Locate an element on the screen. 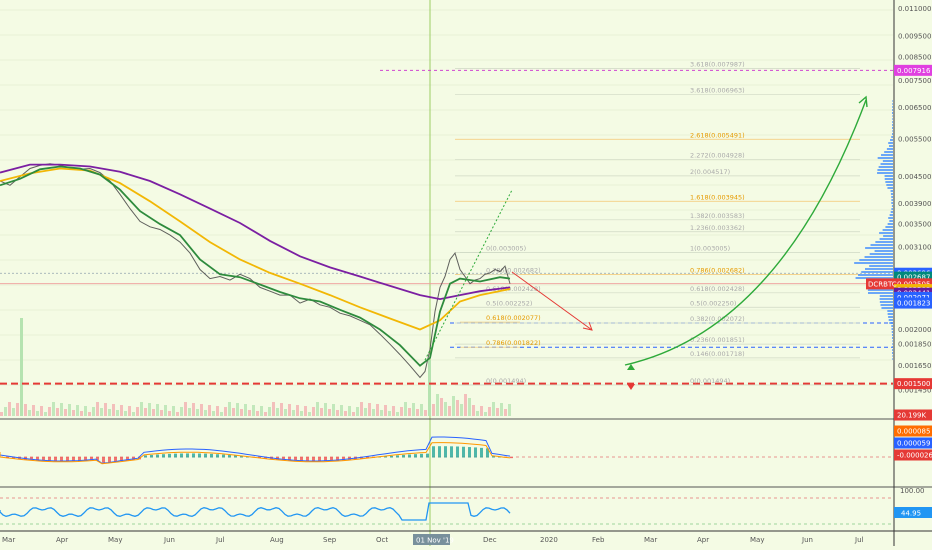 This screenshot has height=550, width=932. down-arrowhead is located at coordinates (587, 326).